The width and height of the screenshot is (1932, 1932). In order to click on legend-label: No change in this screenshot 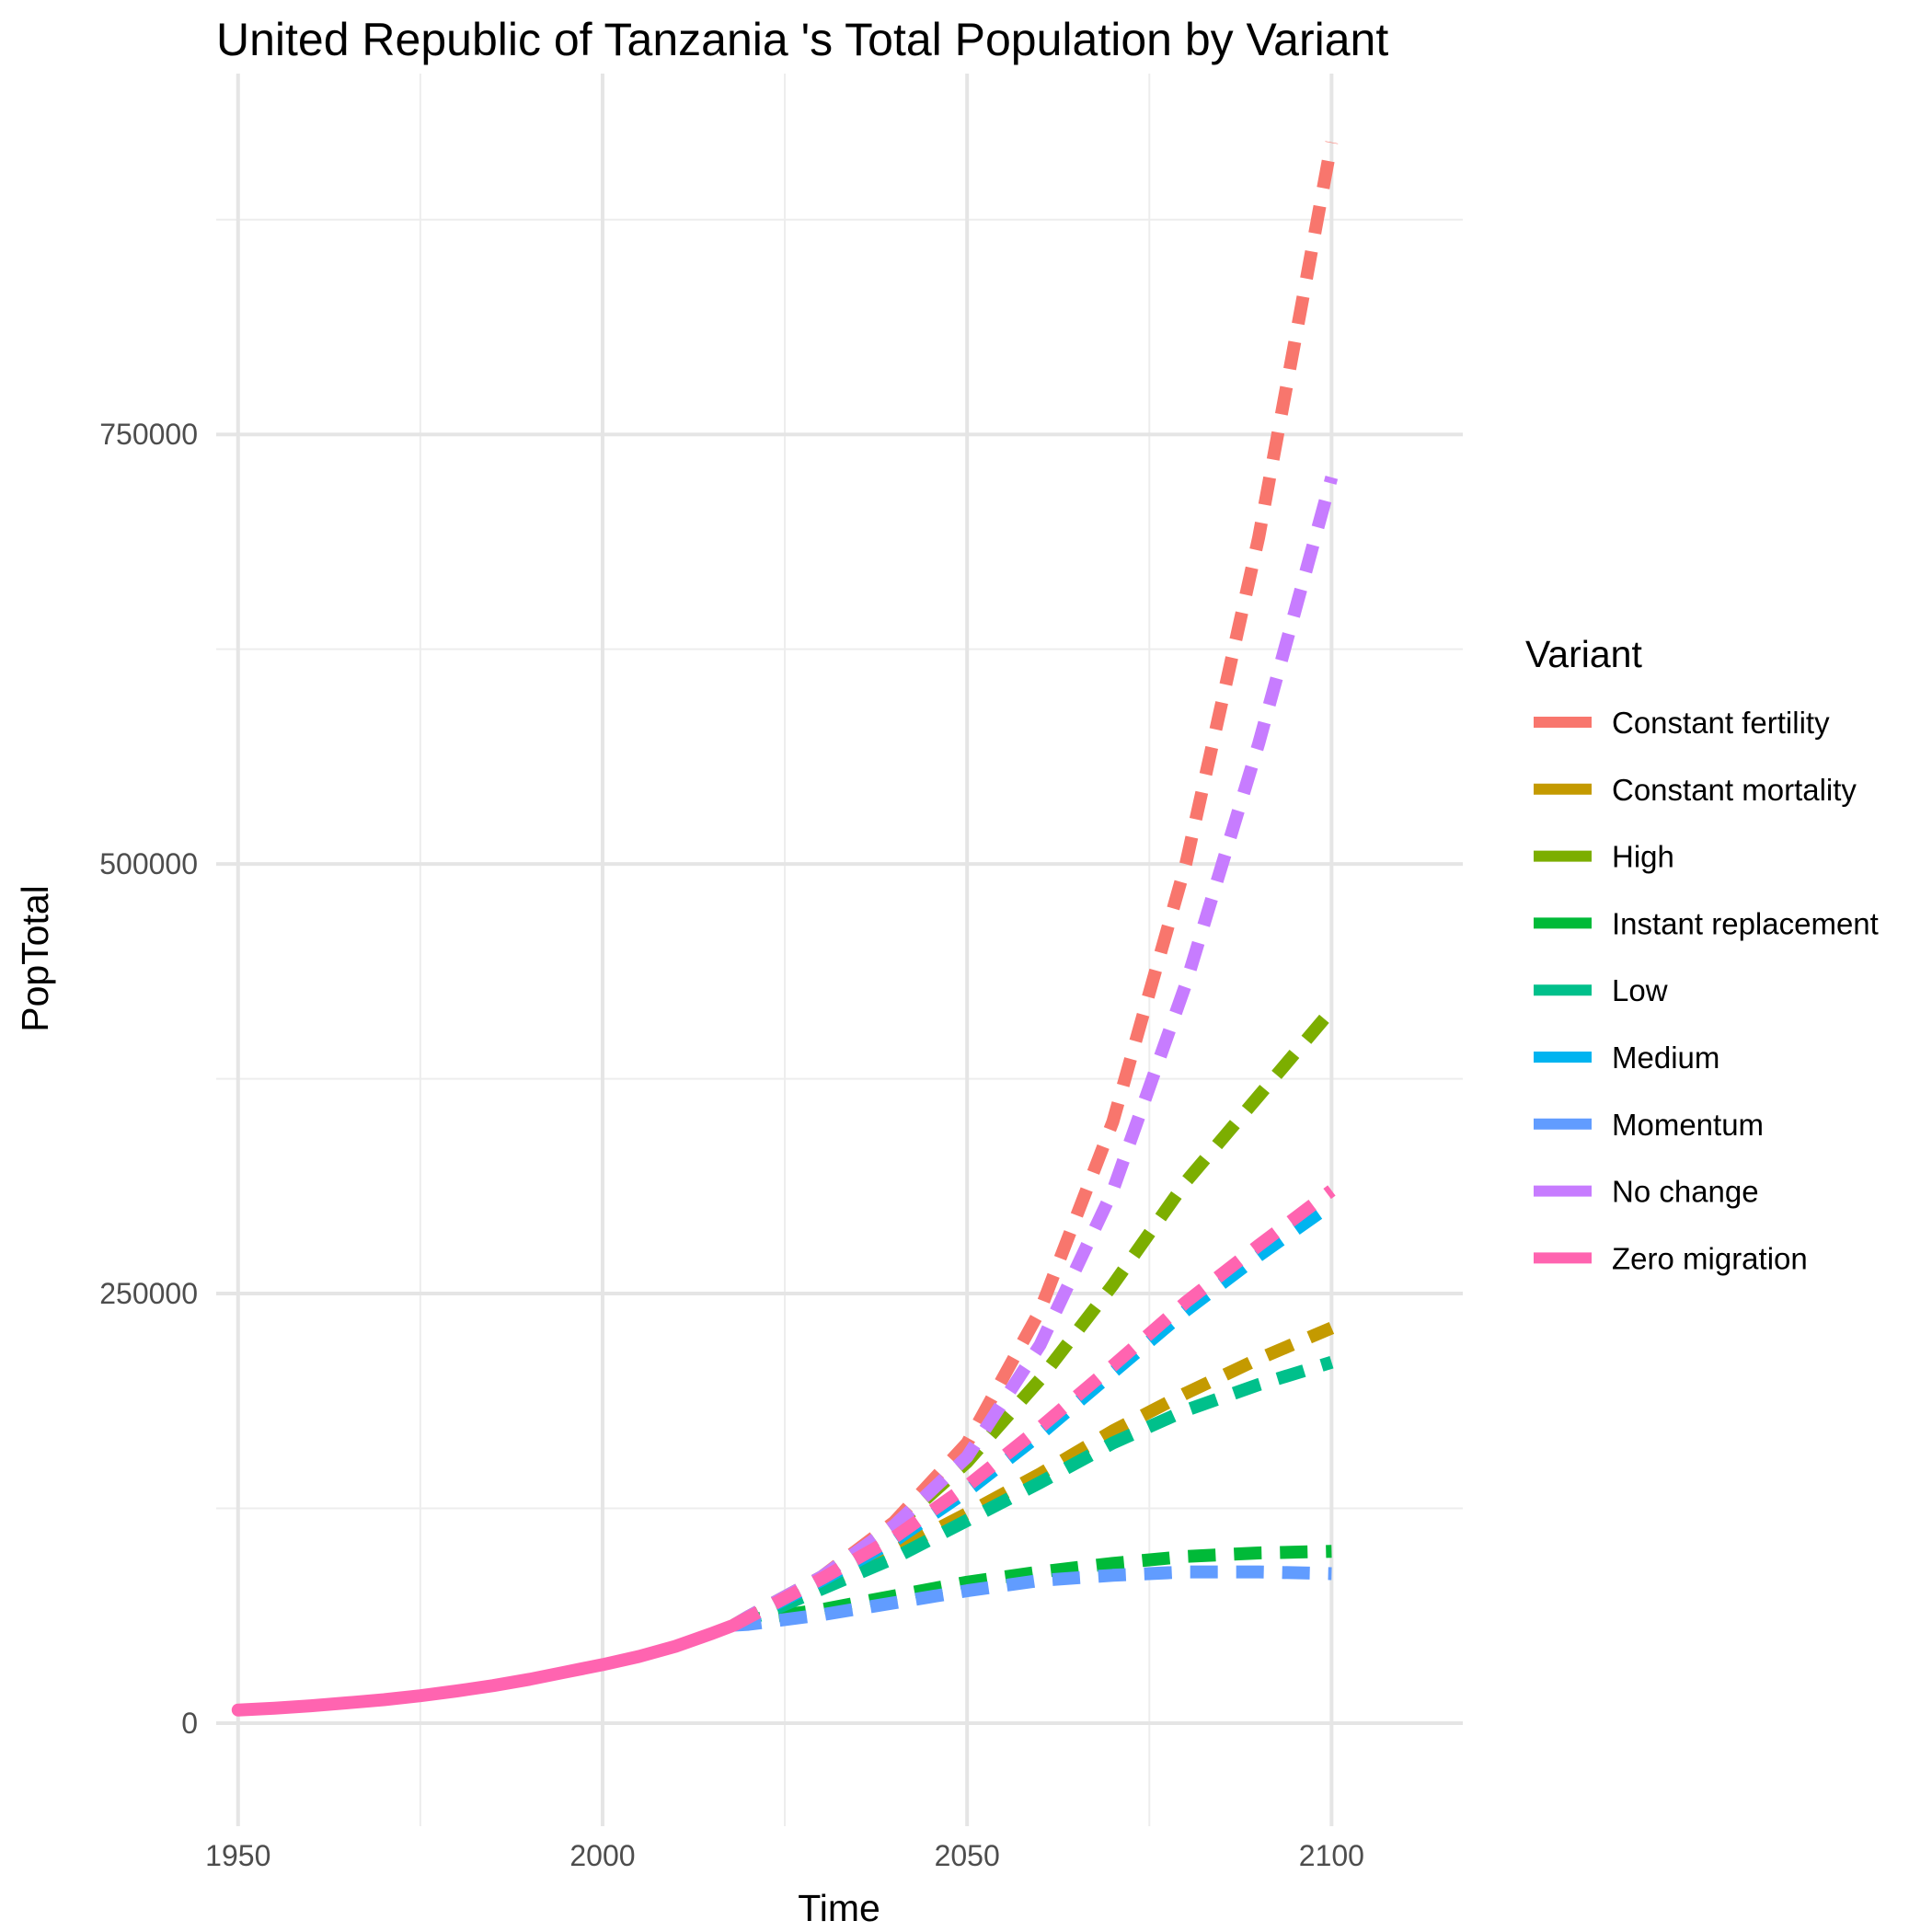, I will do `click(1685, 1192)`.